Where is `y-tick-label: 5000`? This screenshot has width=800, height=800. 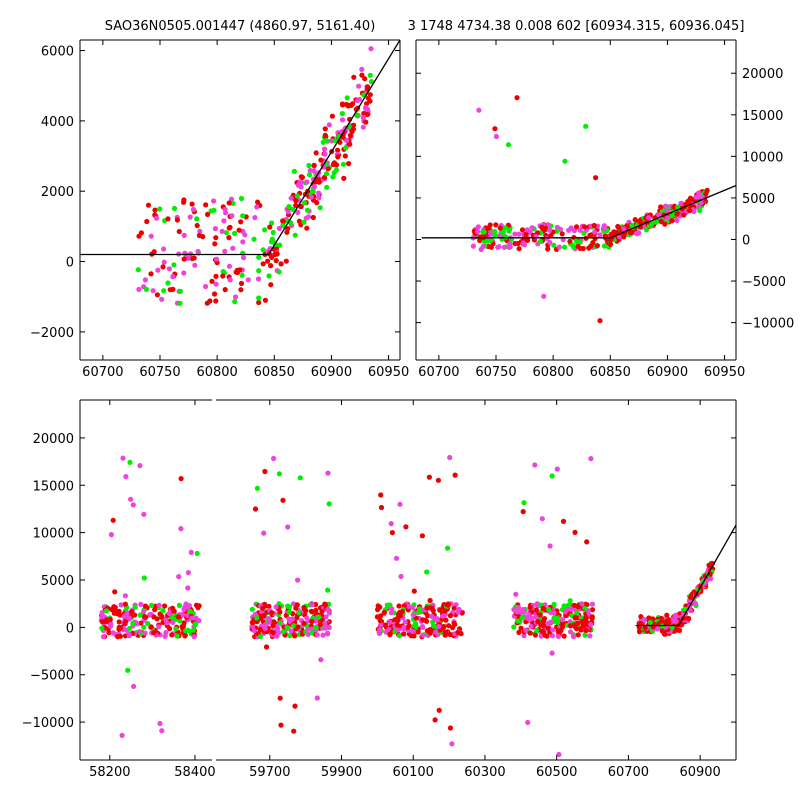
y-tick-label: 5000 is located at coordinates (758, 199).